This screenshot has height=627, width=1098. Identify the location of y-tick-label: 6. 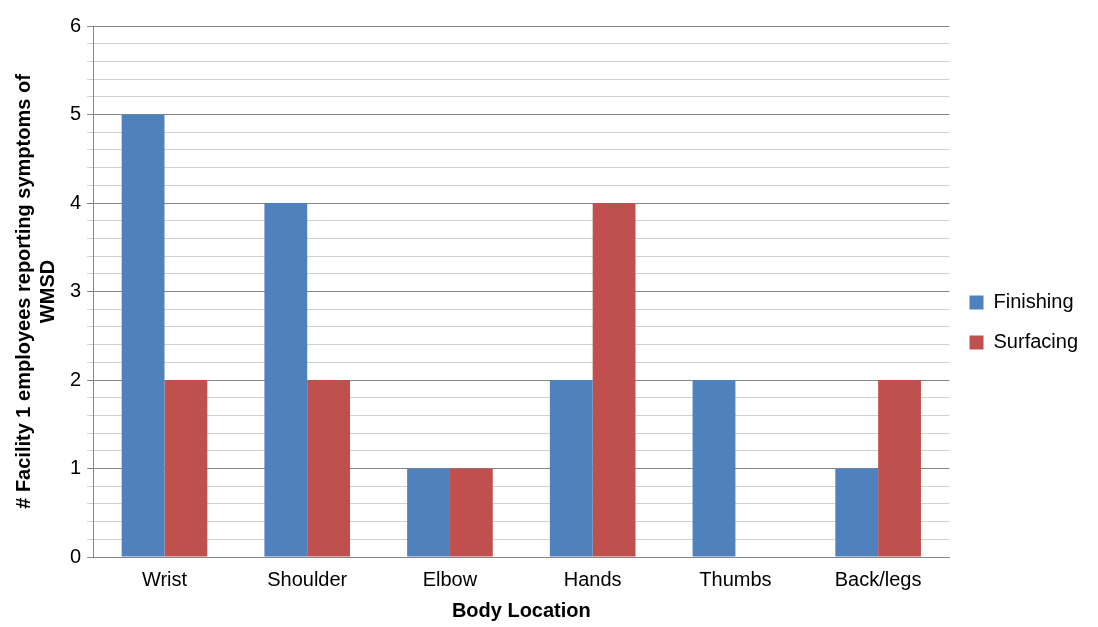
(76, 24).